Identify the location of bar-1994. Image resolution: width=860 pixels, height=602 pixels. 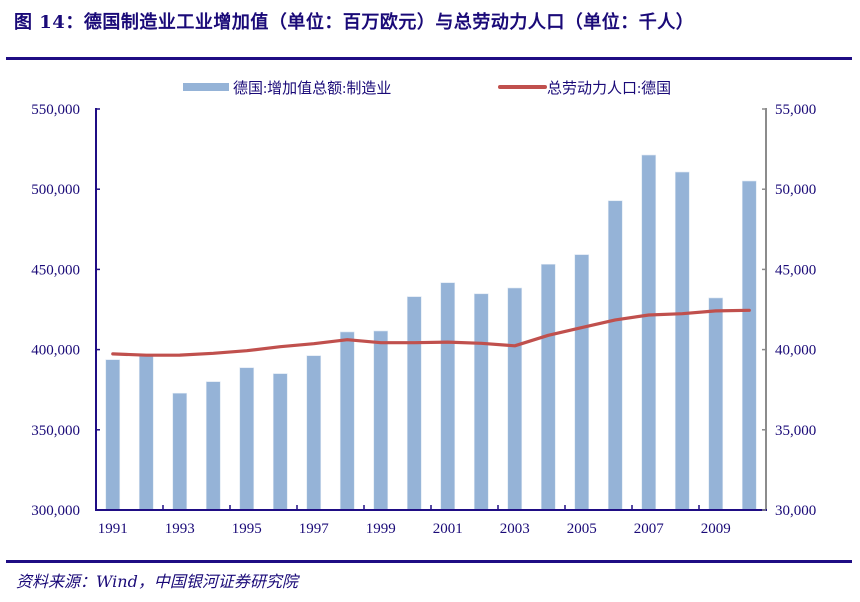
(213, 446).